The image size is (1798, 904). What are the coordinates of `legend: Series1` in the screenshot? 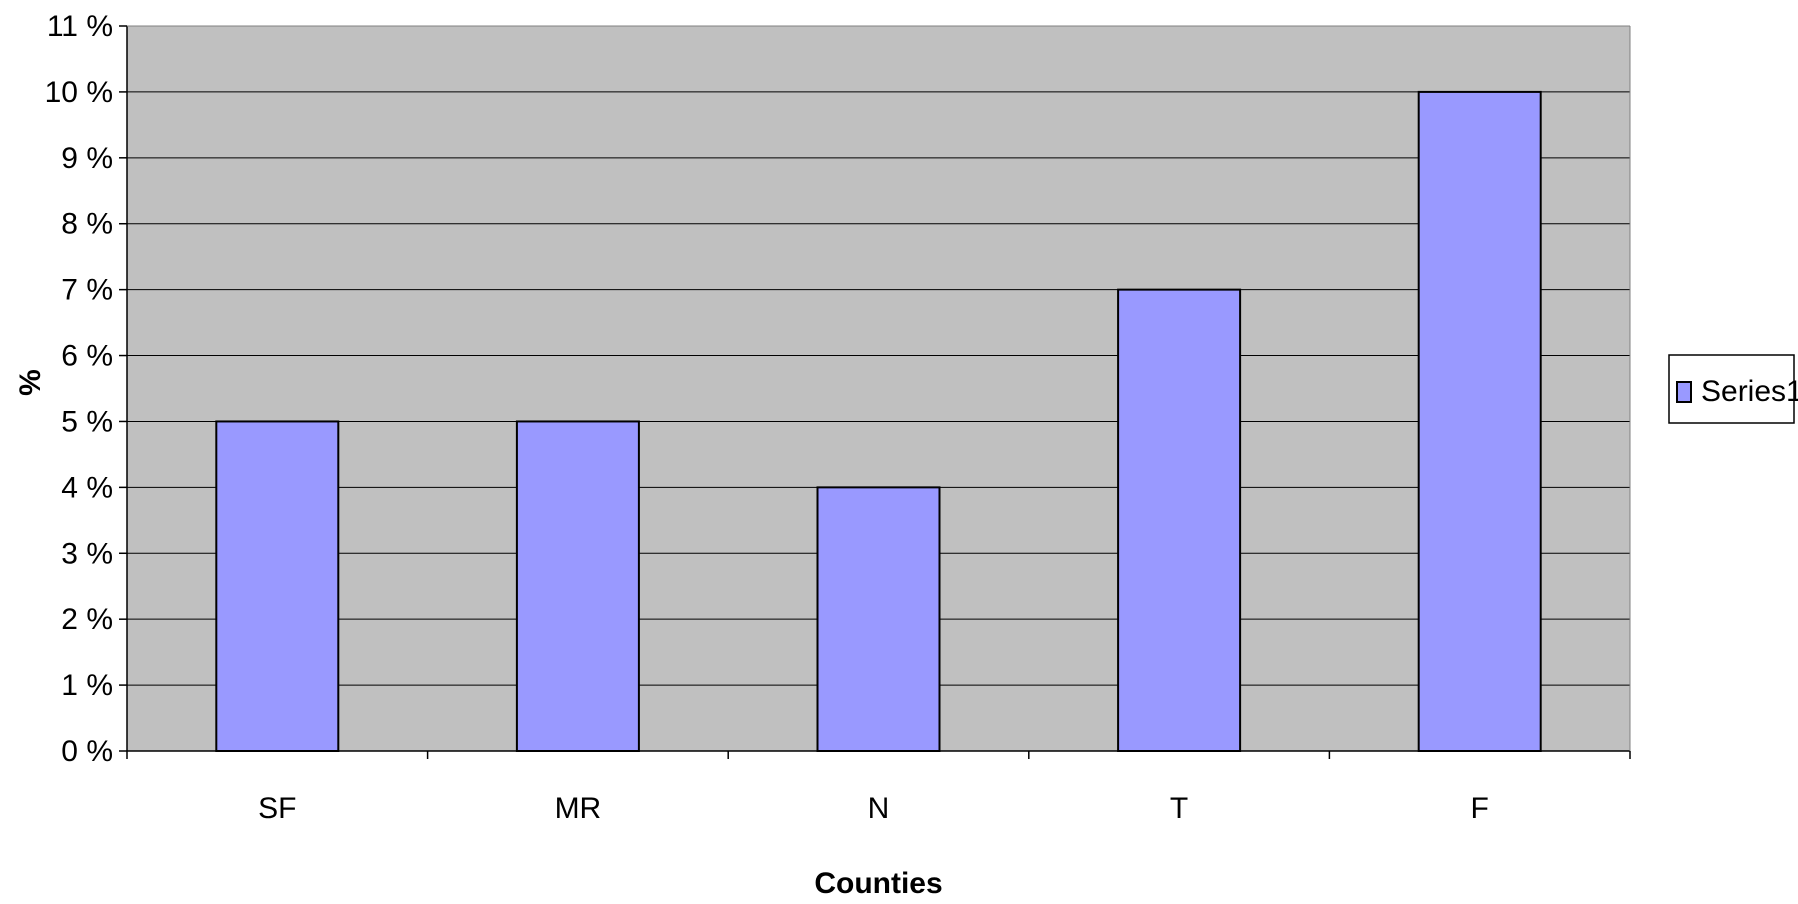 It's located at (1733, 389).